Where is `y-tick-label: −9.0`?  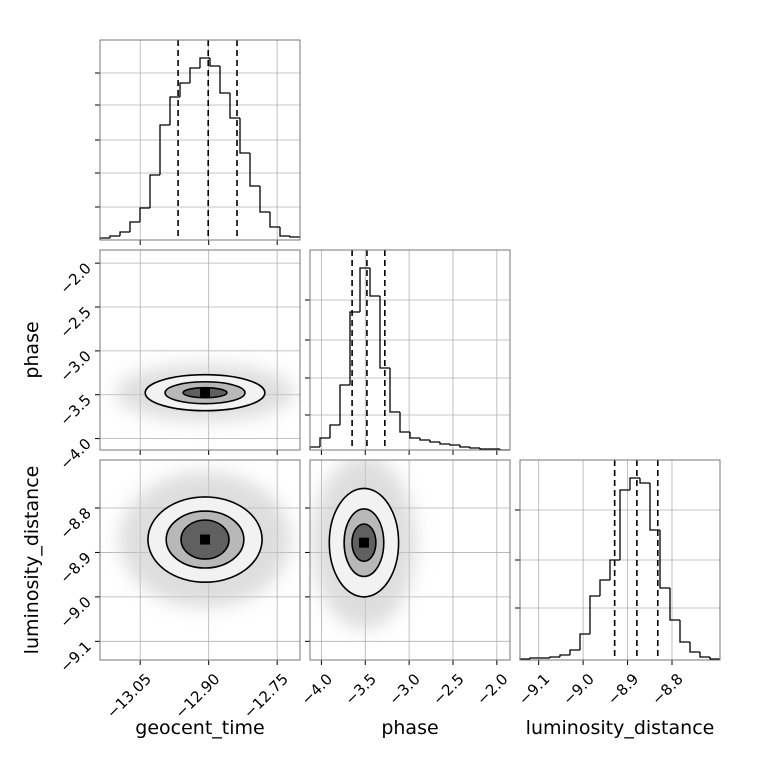 y-tick-label: −9.0 is located at coordinates (75, 612).